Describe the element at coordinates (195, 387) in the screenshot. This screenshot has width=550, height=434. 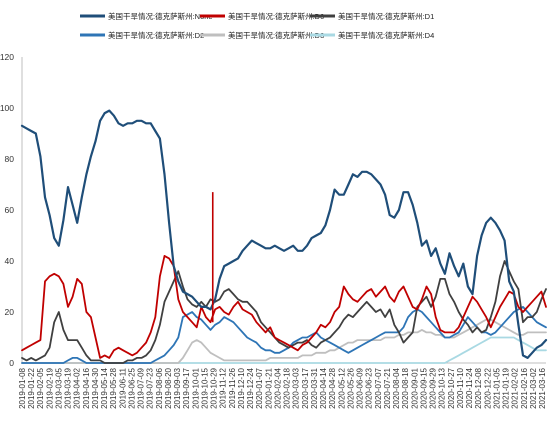
I see `x-tick-label: 2019-10-01` at that location.